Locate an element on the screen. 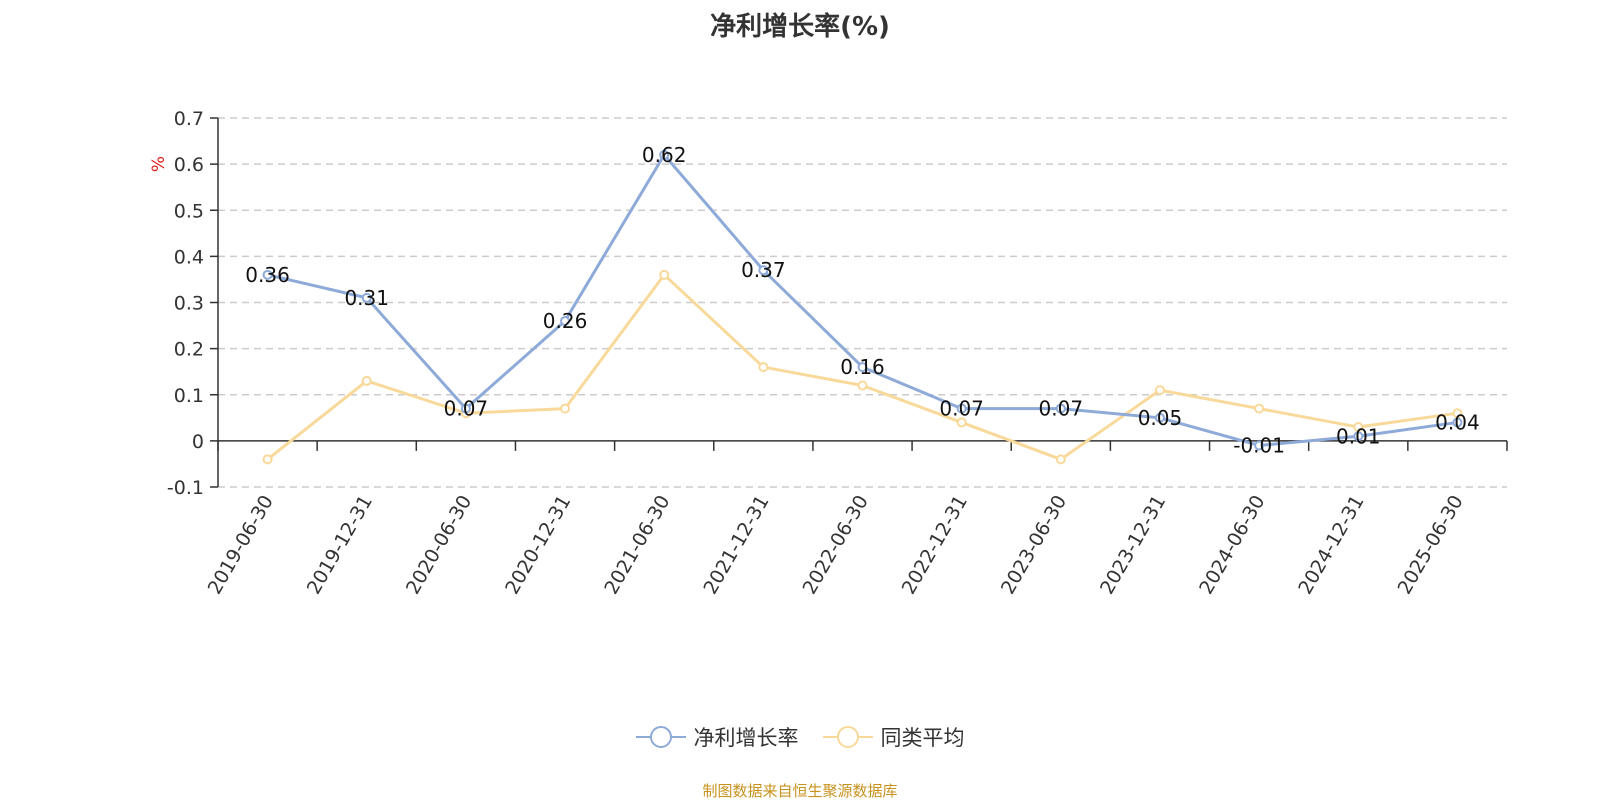  legend: 净利增长率 同类平均 is located at coordinates (800, 737).